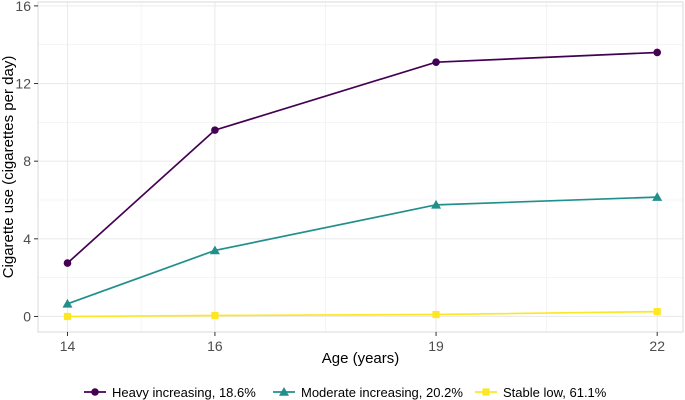 This screenshot has width=685, height=400. I want to click on x-tick-label: 14, so click(68, 346).